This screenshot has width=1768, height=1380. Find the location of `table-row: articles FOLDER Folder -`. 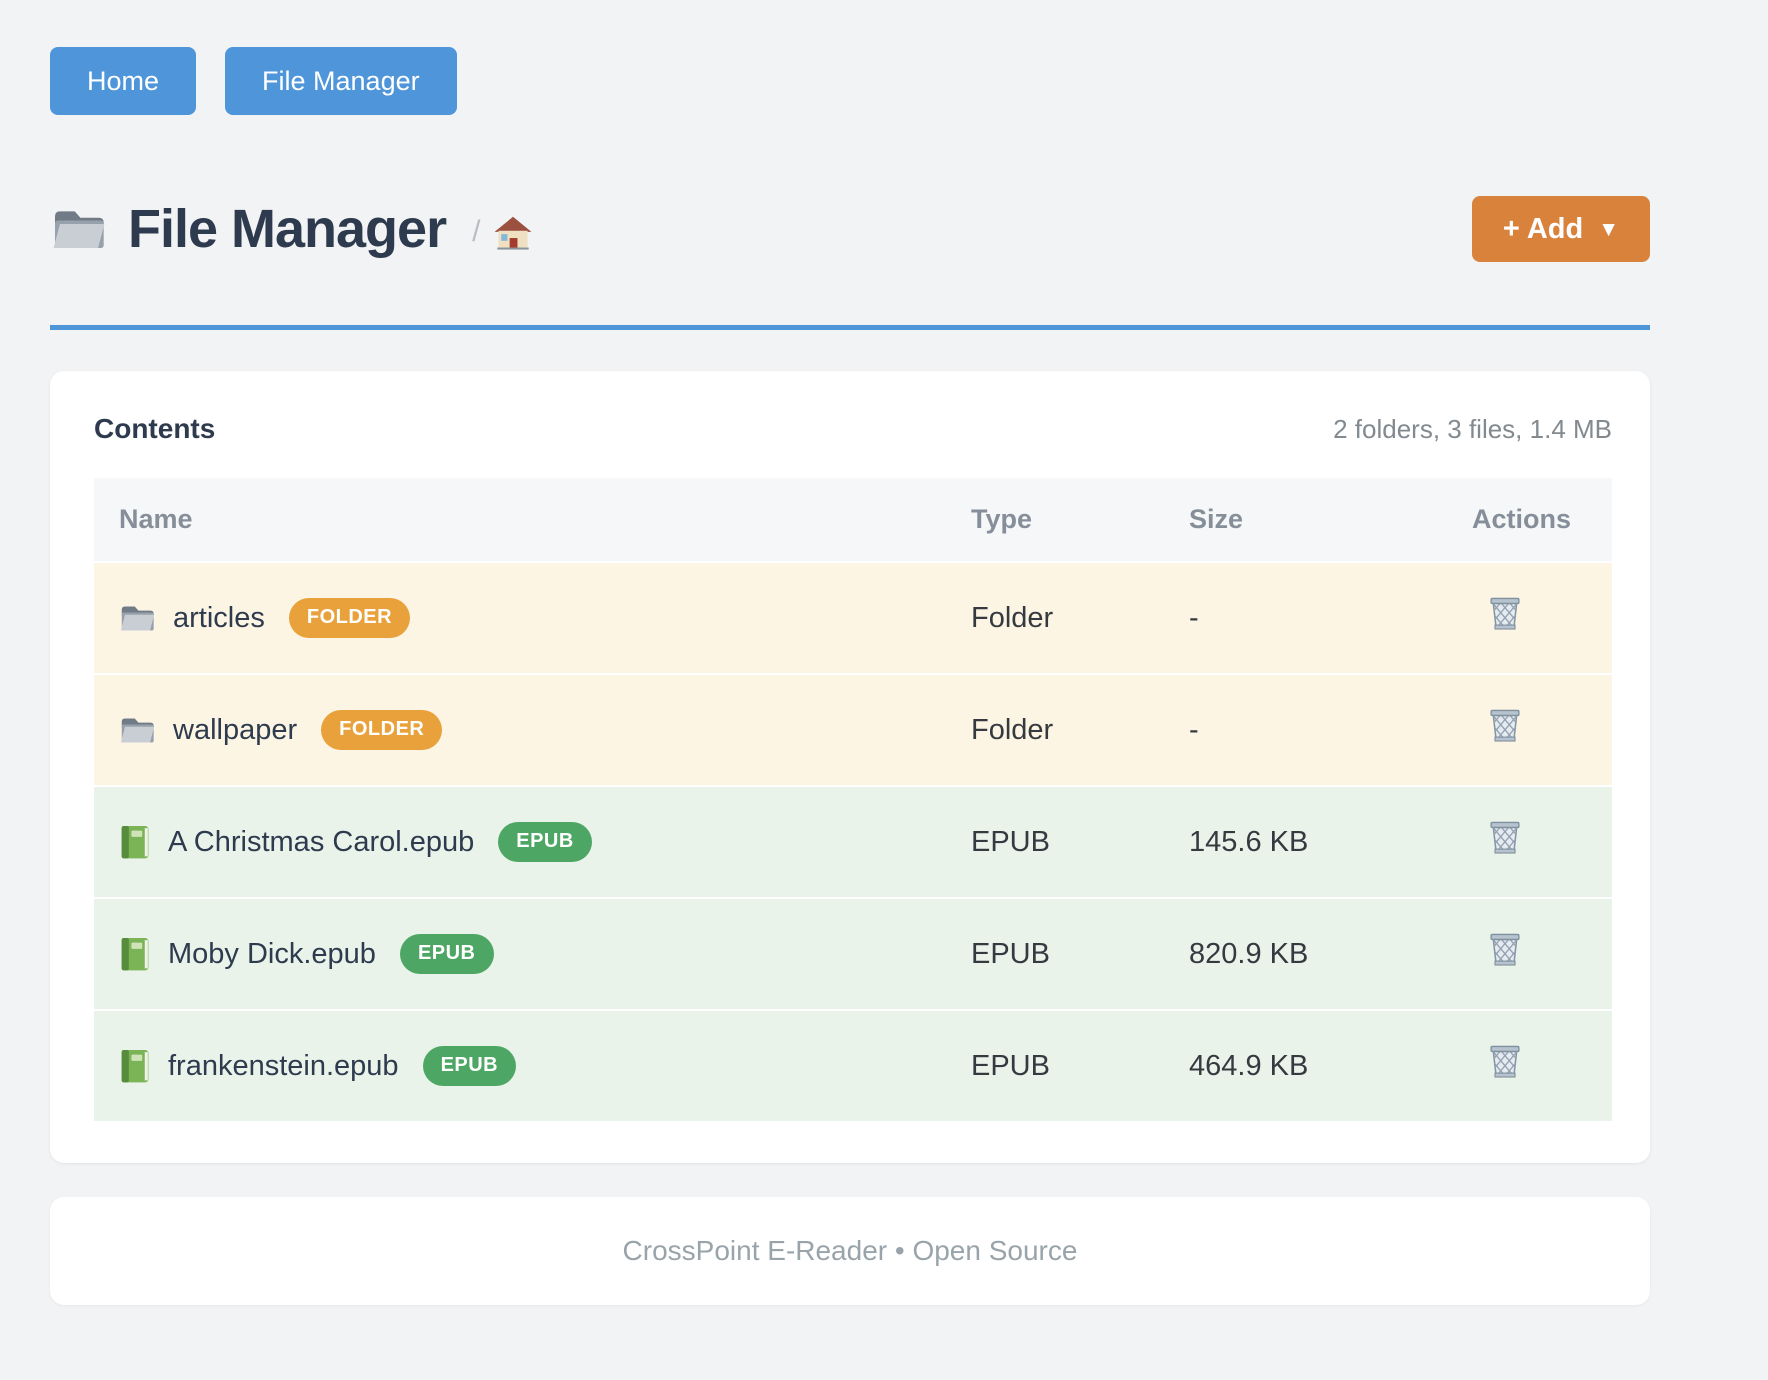

table-row: articles FOLDER Folder - is located at coordinates (853, 617).